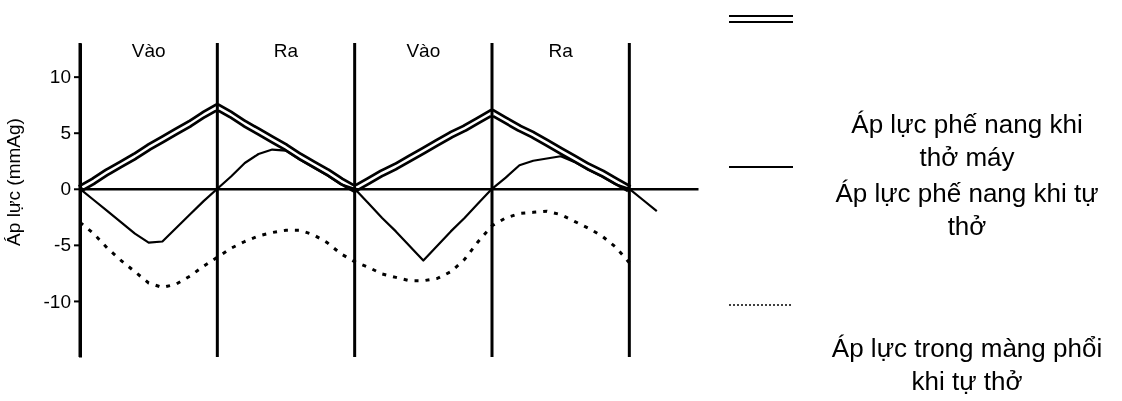 This screenshot has width=1122, height=401. Describe the element at coordinates (62, 245) in the screenshot. I see `y-tick-label: -5` at that location.